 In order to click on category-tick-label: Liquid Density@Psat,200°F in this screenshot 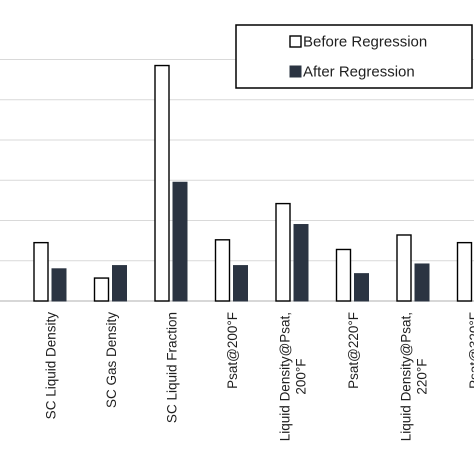, I will do `click(293, 376)`.